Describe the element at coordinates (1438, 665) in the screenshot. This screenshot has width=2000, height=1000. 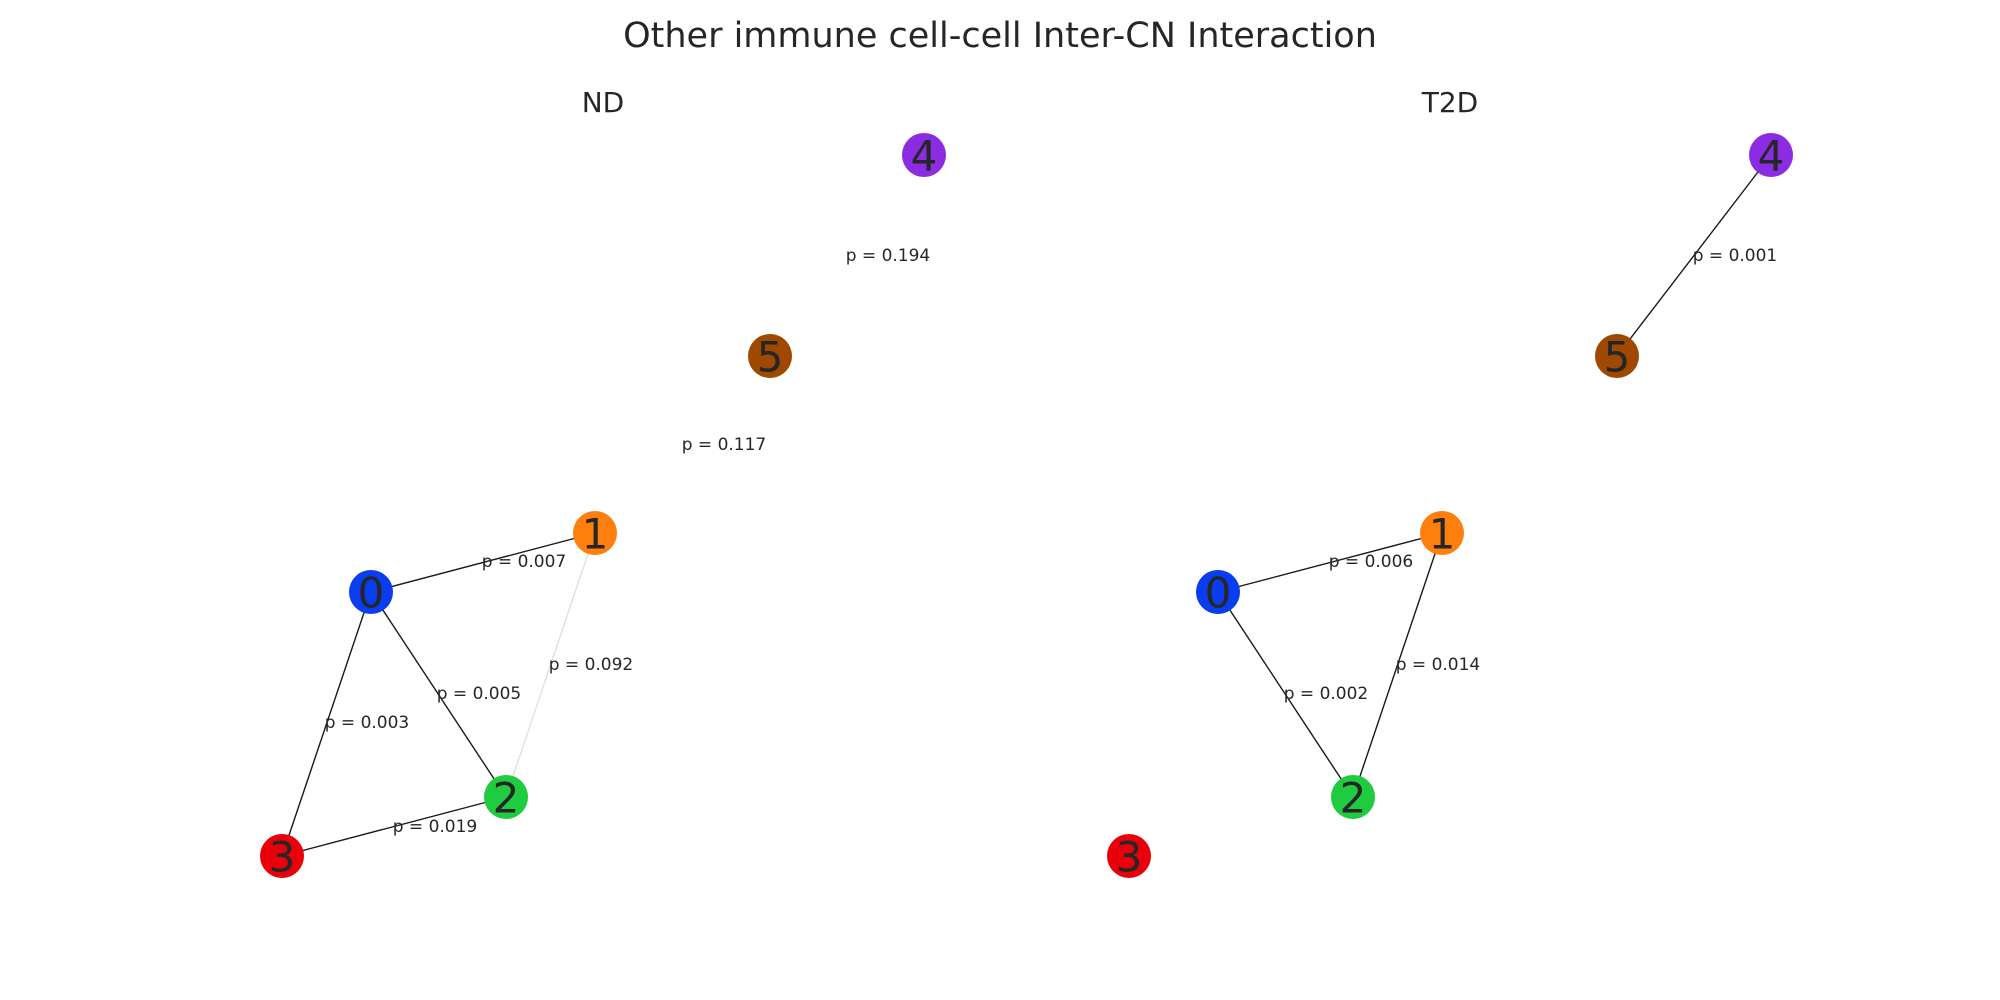
I see `edge-label-1-2: p = 0.014` at that location.